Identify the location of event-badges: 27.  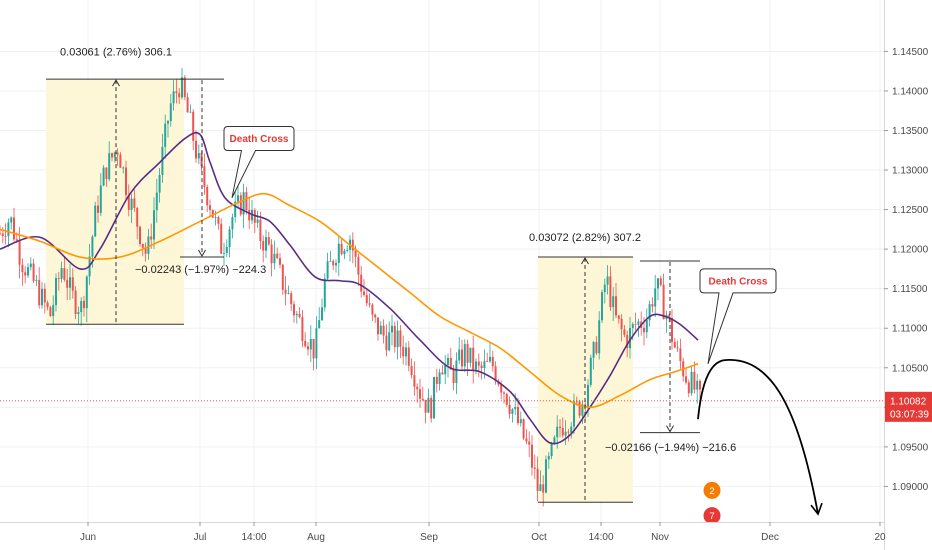
(712, 503).